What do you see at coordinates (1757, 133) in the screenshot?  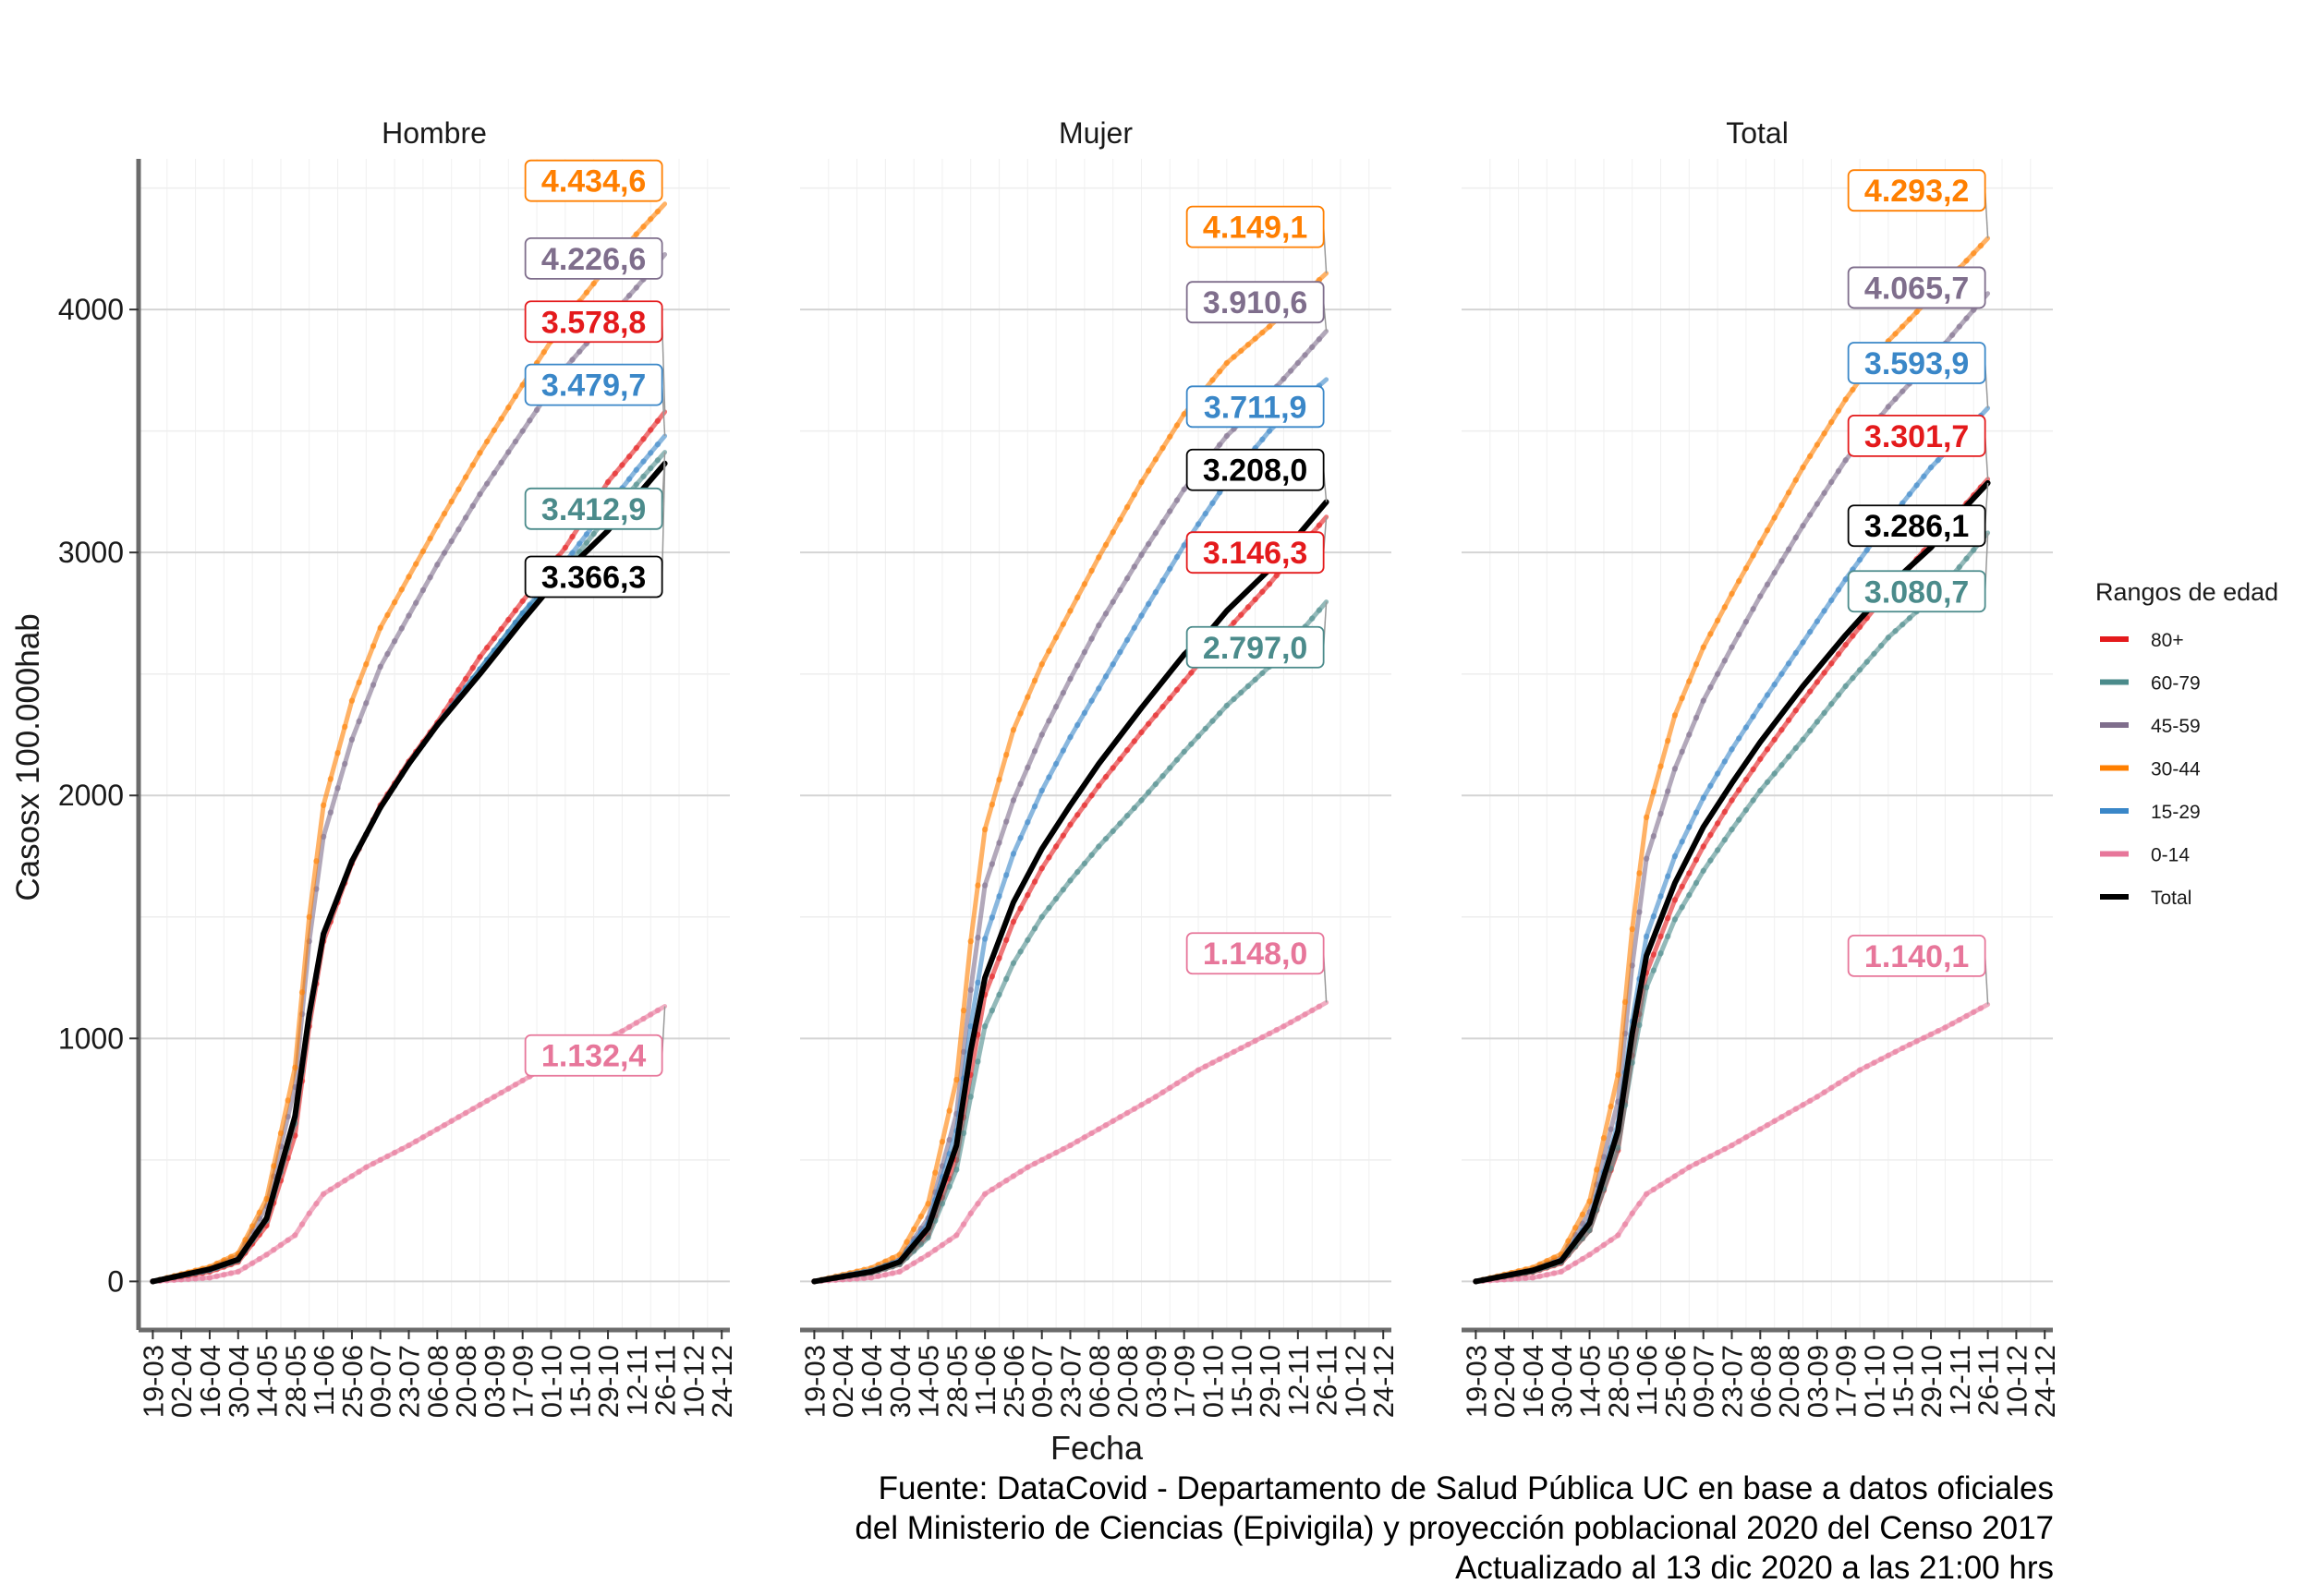 I see `panel-title: Total` at bounding box center [1757, 133].